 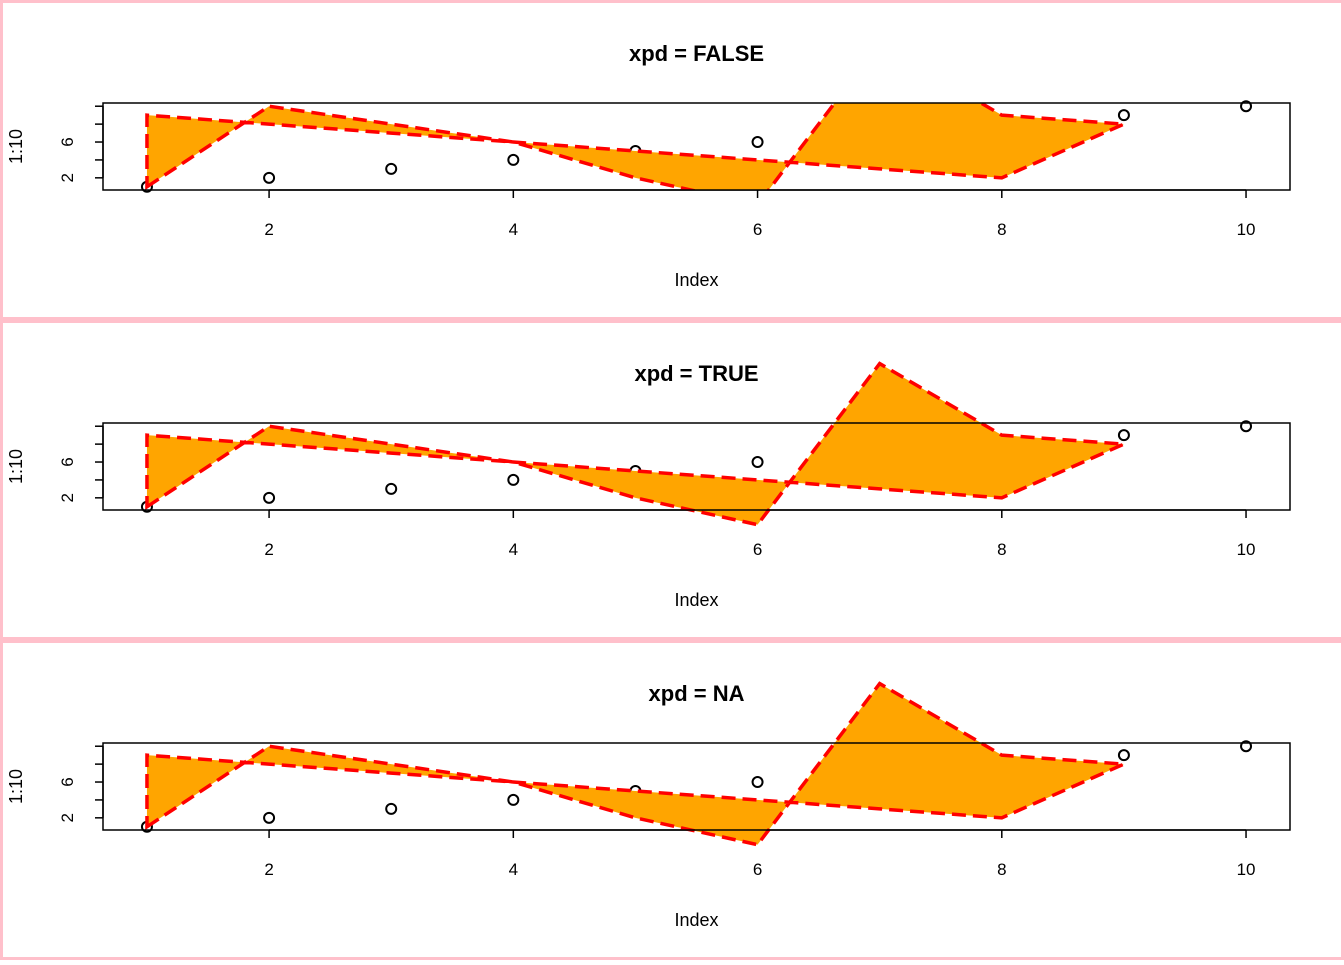 I want to click on chart-title: xpd = TRUE, so click(x=696, y=373).